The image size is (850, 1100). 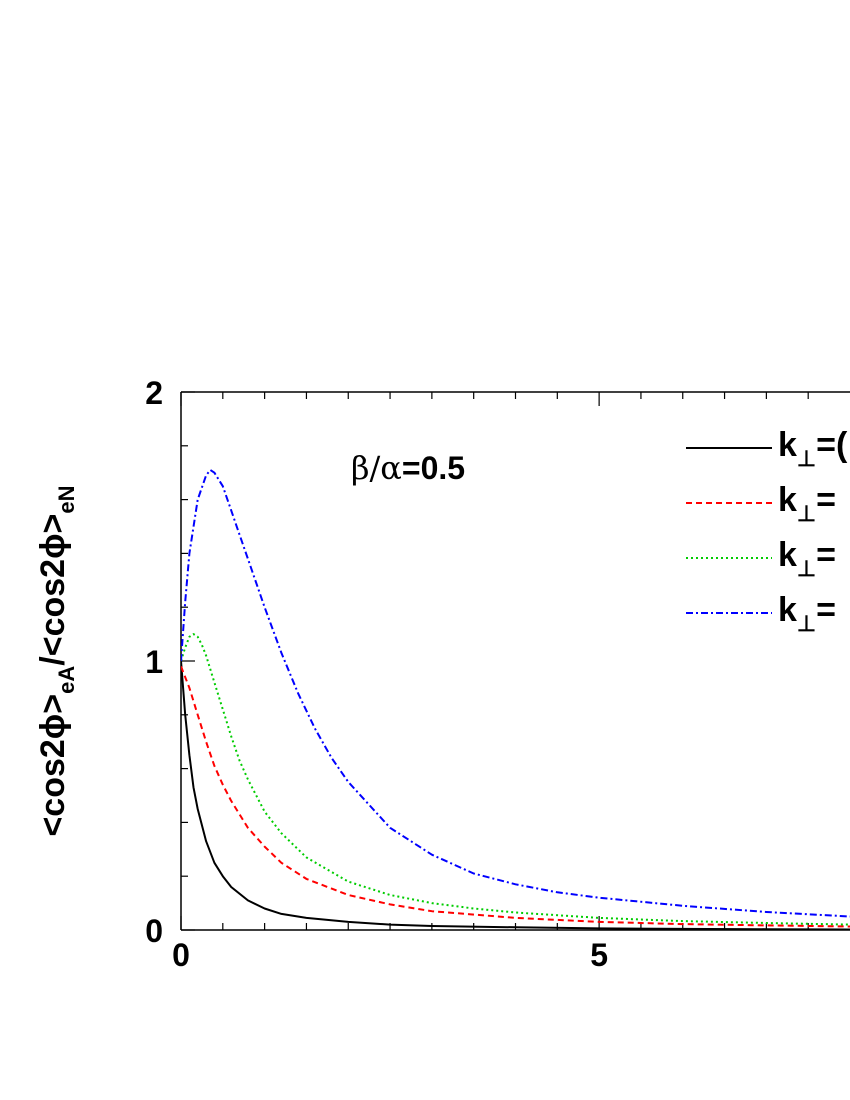 I want to click on parameter-annotation: β/α=0.5, so click(x=408, y=468).